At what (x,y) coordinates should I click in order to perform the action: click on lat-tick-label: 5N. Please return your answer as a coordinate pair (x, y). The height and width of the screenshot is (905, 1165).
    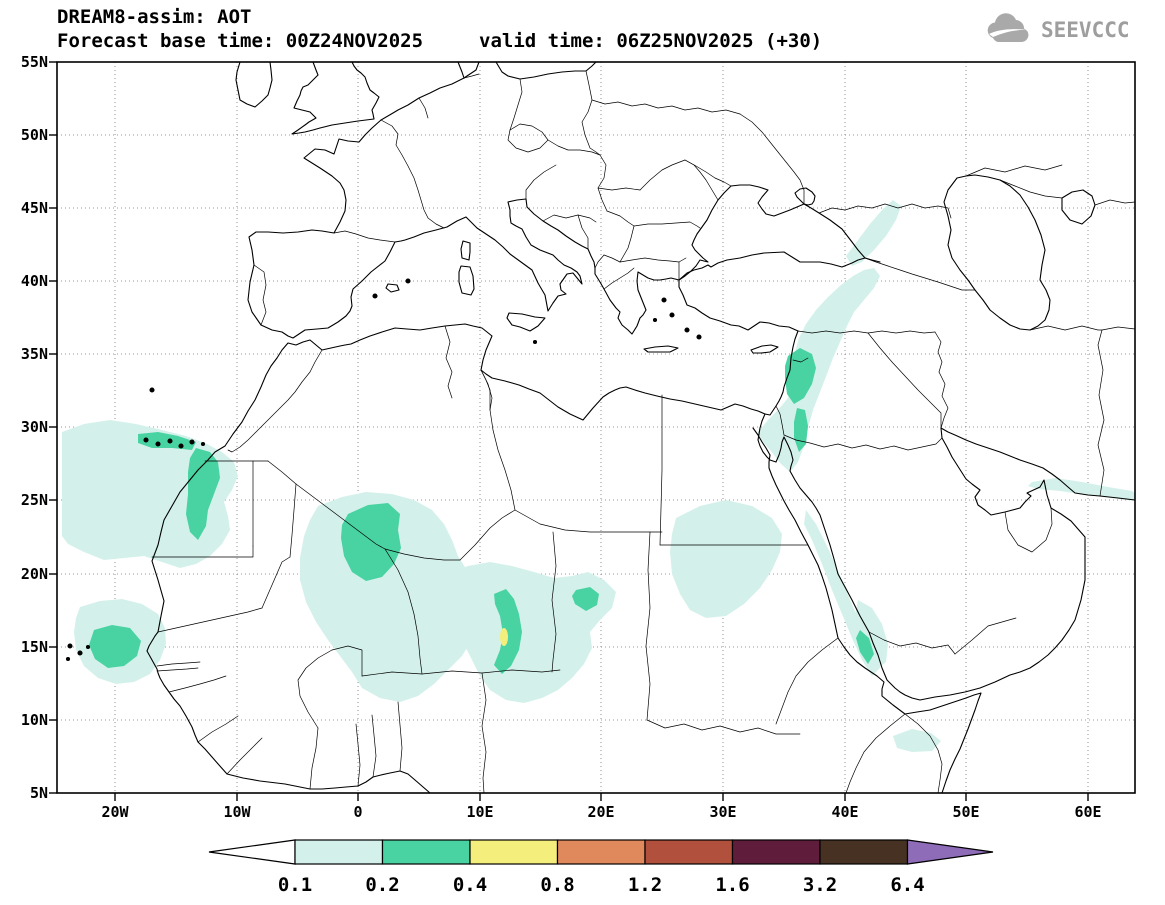
    Looking at the image, I should click on (39, 793).